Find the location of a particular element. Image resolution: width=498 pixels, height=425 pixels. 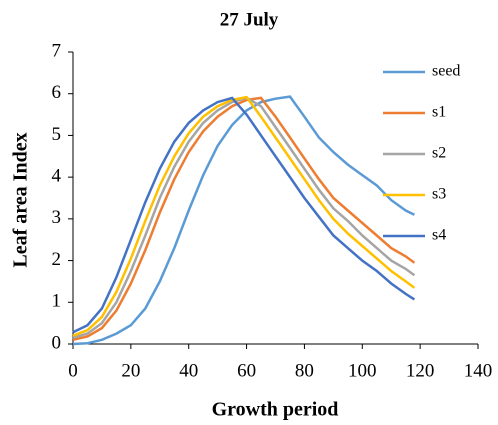

legend-label: s2 is located at coordinates (439, 153).